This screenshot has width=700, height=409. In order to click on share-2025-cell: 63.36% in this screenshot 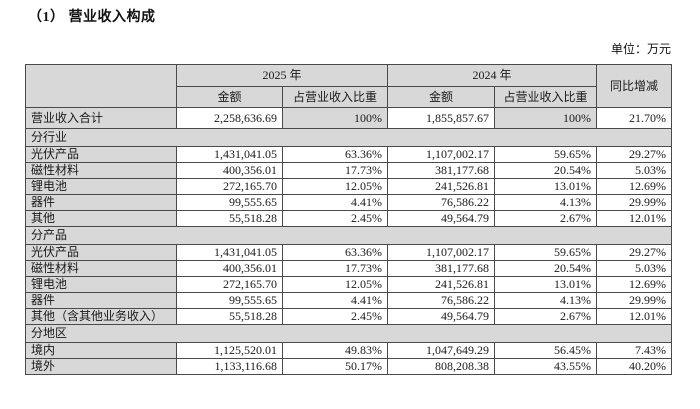, I will do `click(335, 252)`.